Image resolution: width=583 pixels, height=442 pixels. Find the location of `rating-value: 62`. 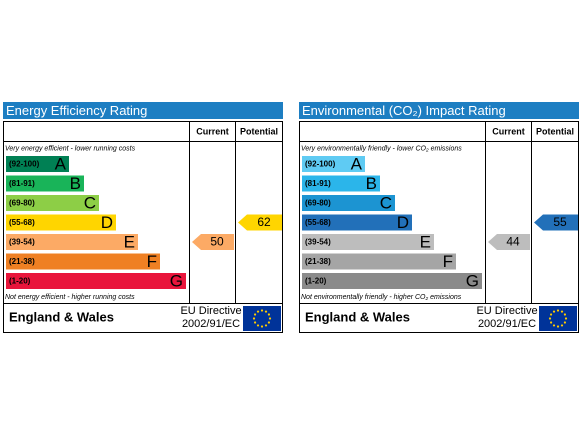

rating-value: 62 is located at coordinates (264, 222).